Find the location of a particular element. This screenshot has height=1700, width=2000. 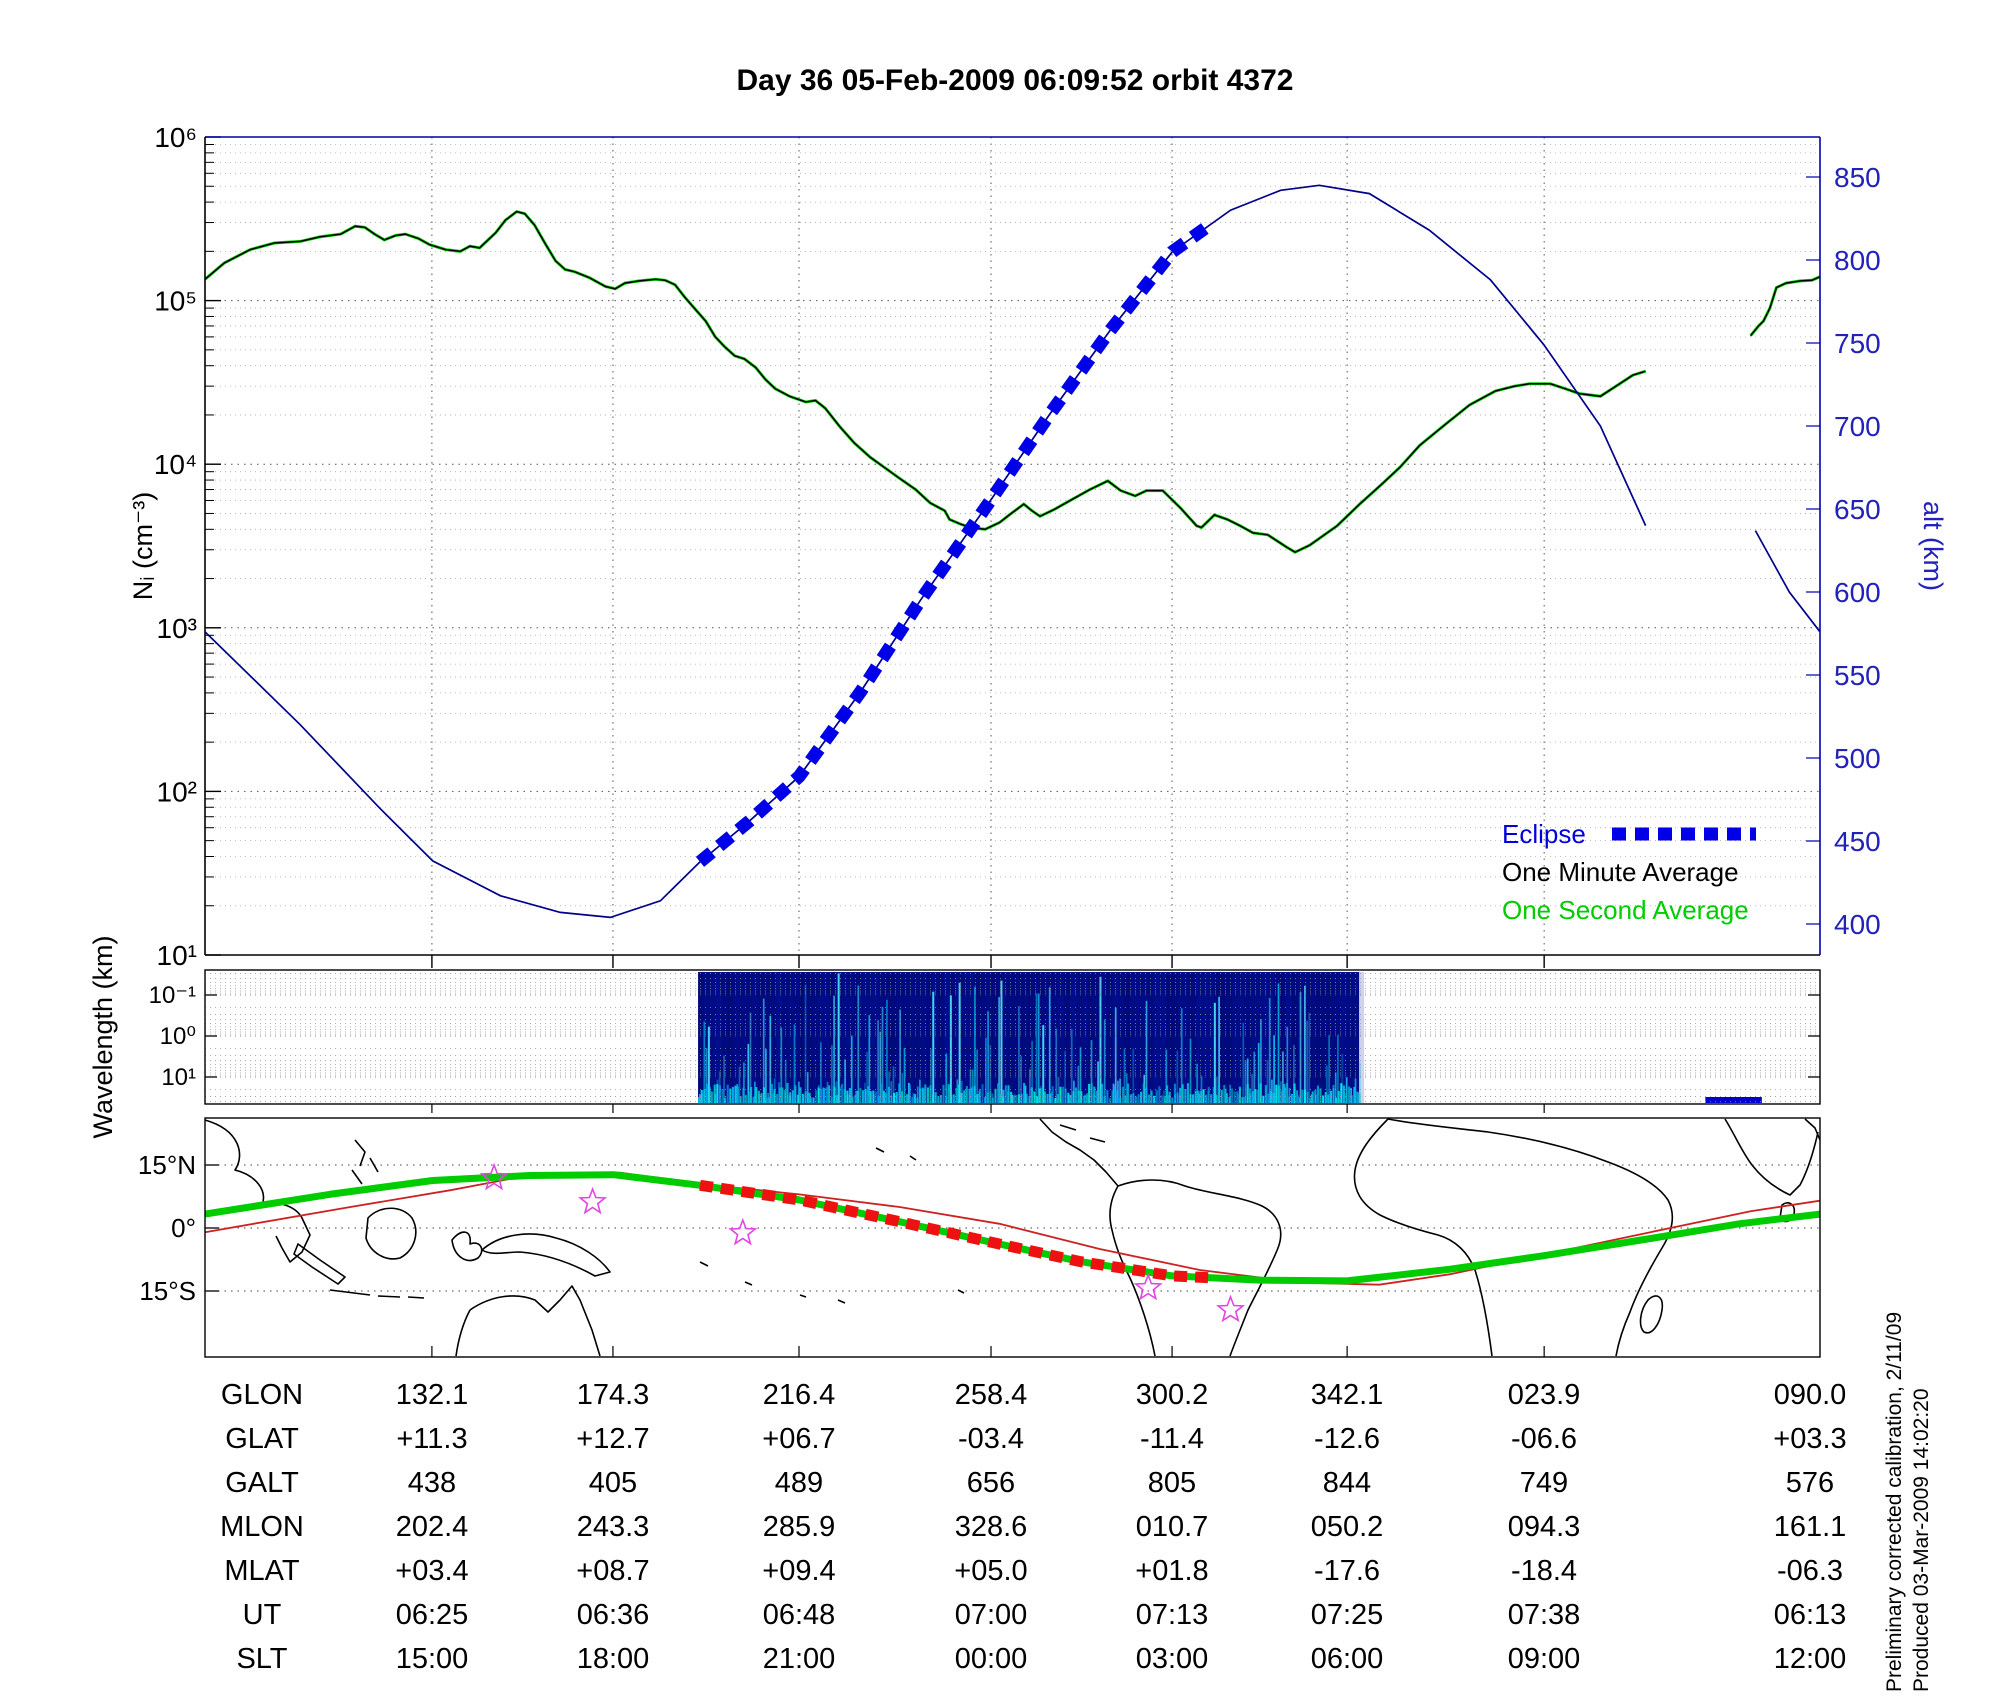

wavelength-tick-label: 10⁰ is located at coordinates (178, 1036).